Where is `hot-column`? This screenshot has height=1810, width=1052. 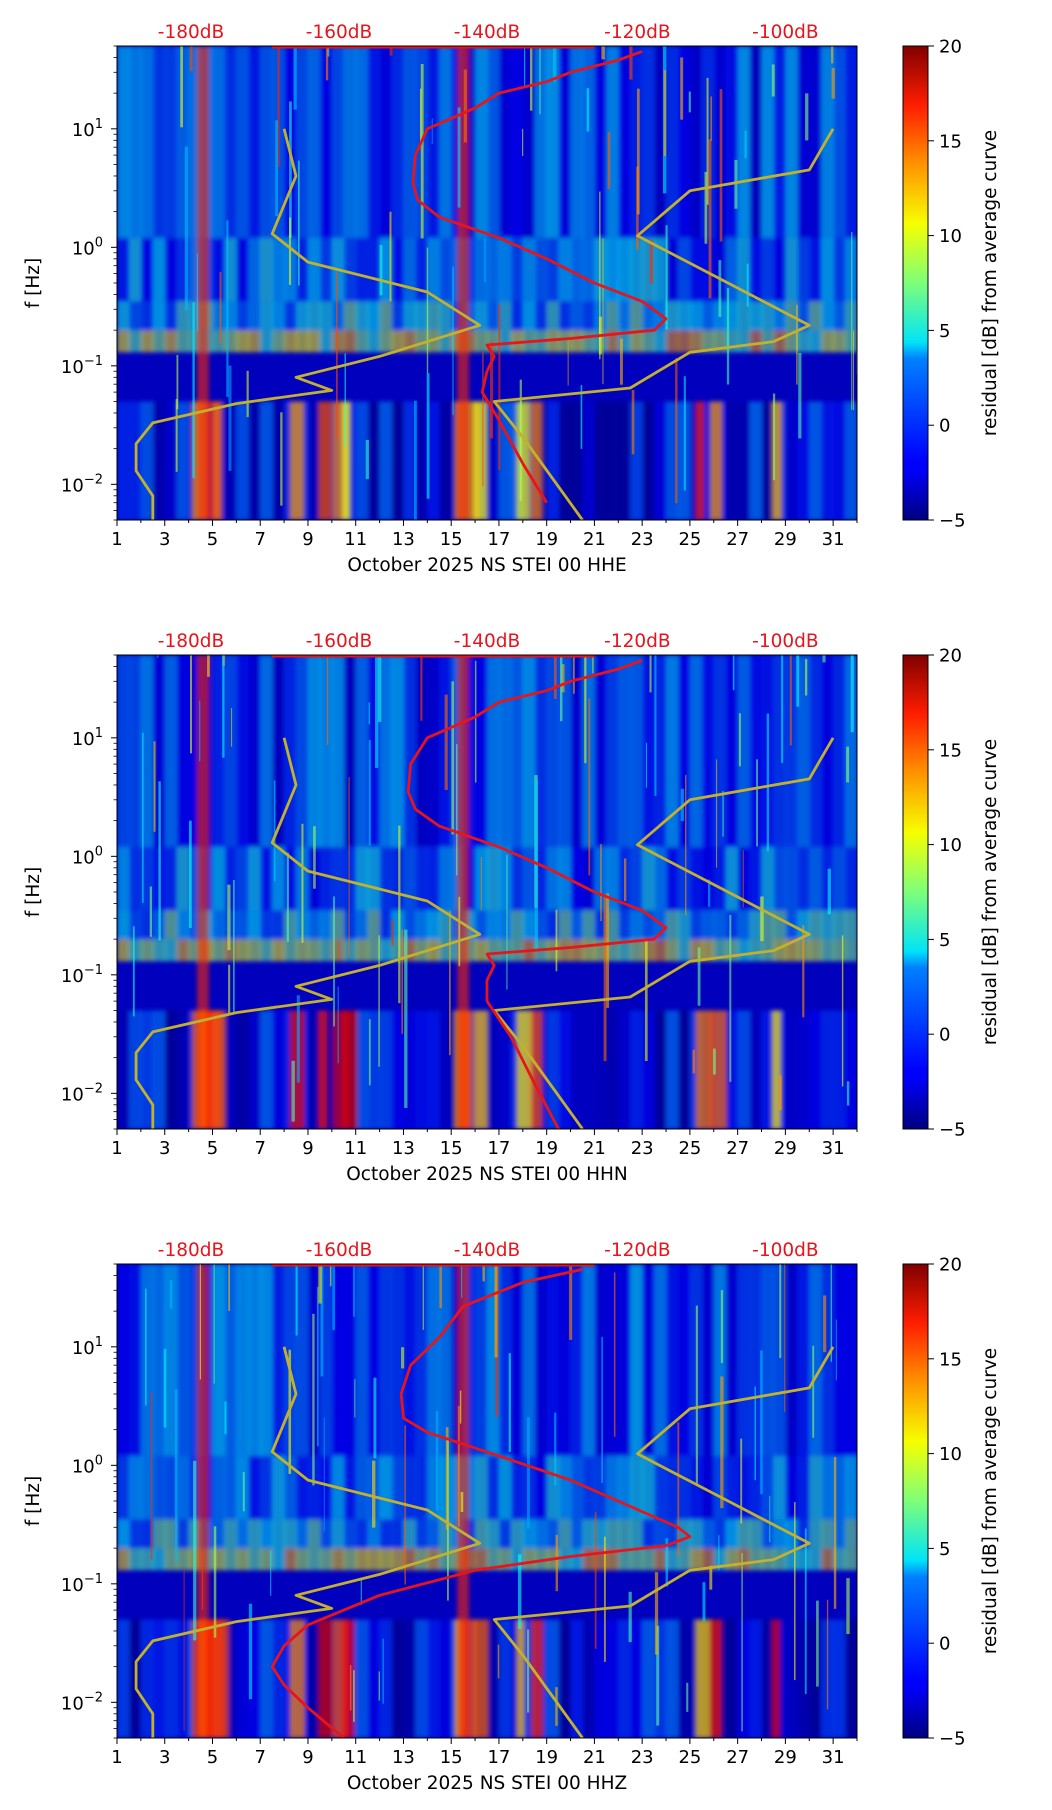
hot-column is located at coordinates (202, 892).